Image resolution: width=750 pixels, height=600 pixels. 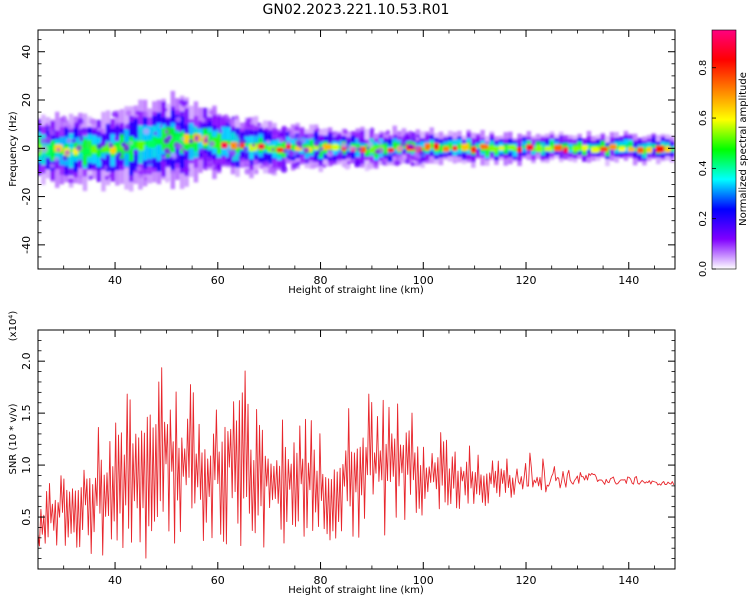 I want to click on y-tick-label: -40, so click(x=26, y=245).